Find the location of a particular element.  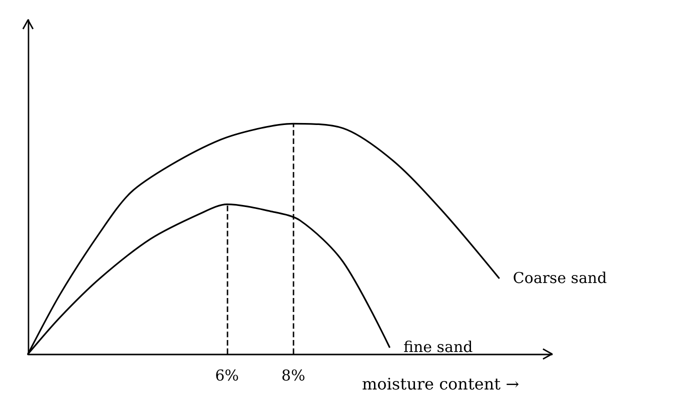

x-tick-label: 8% is located at coordinates (293, 375).